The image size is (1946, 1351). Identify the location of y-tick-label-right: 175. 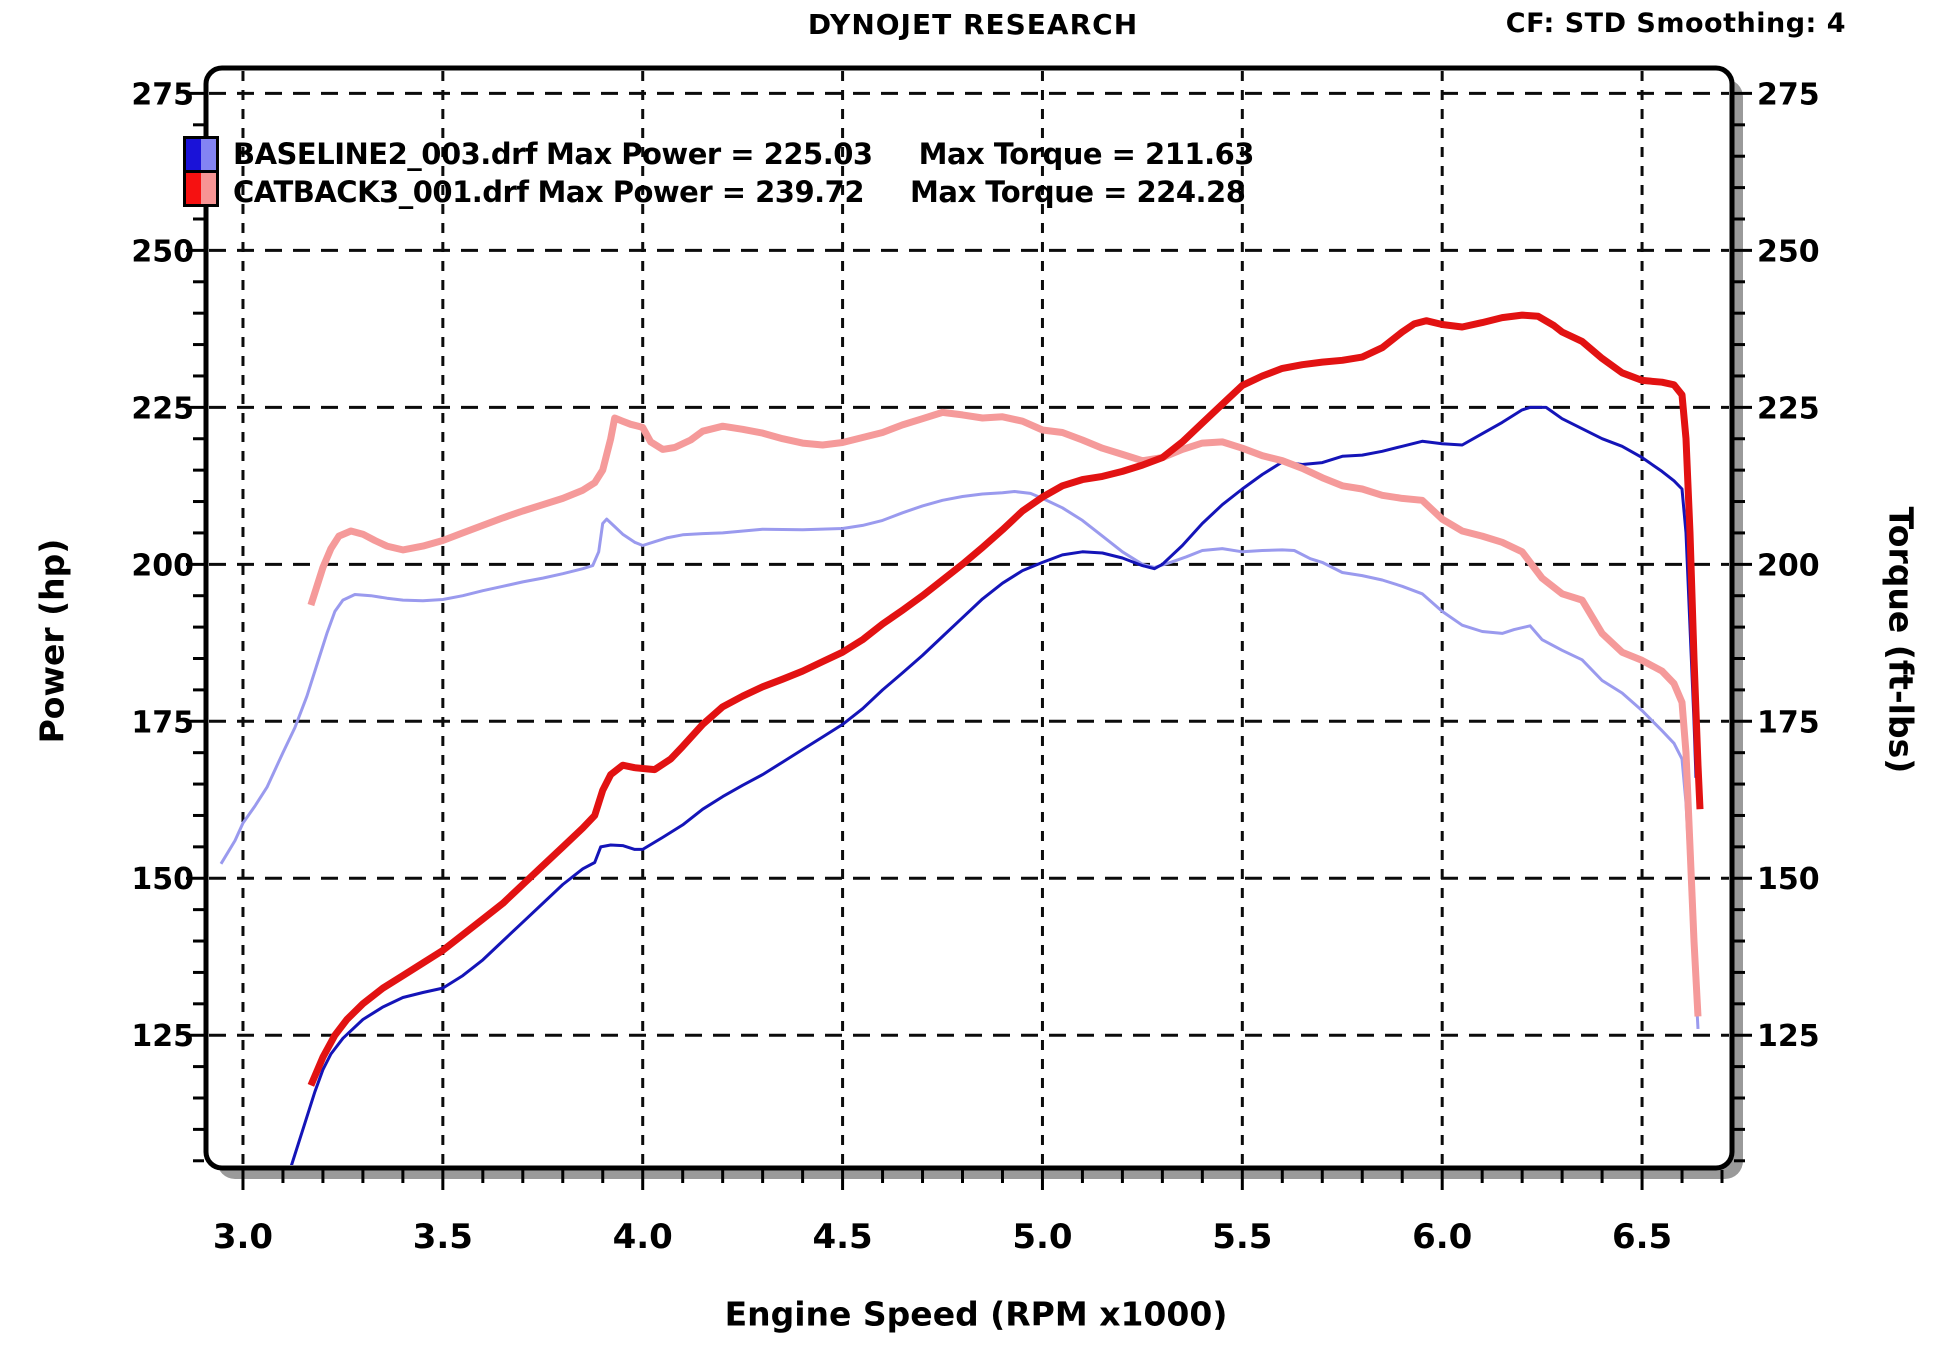
(1788, 722).